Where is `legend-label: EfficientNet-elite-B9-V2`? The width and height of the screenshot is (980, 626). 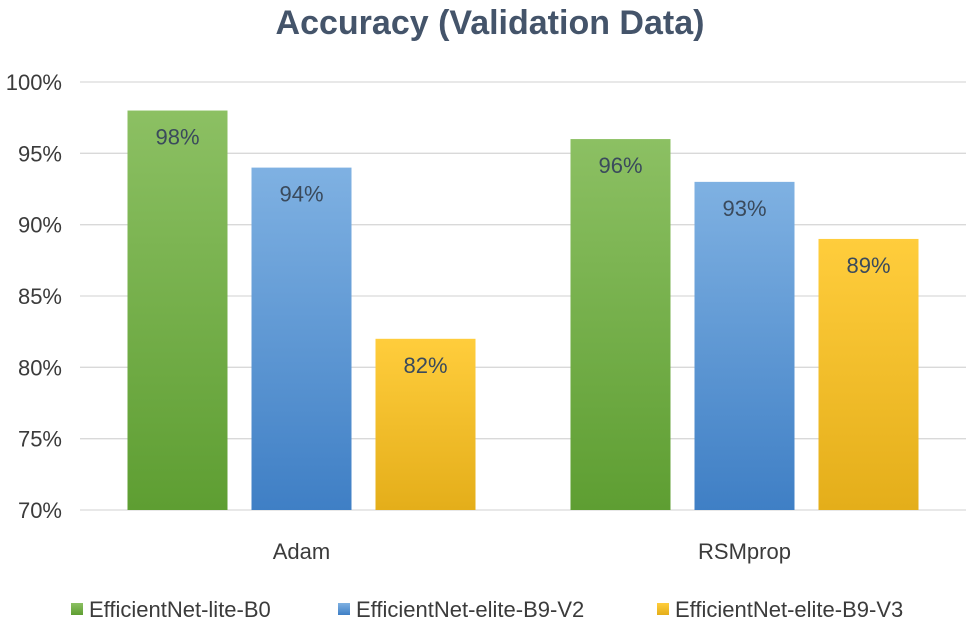
legend-label: EfficientNet-elite-B9-V2 is located at coordinates (470, 609).